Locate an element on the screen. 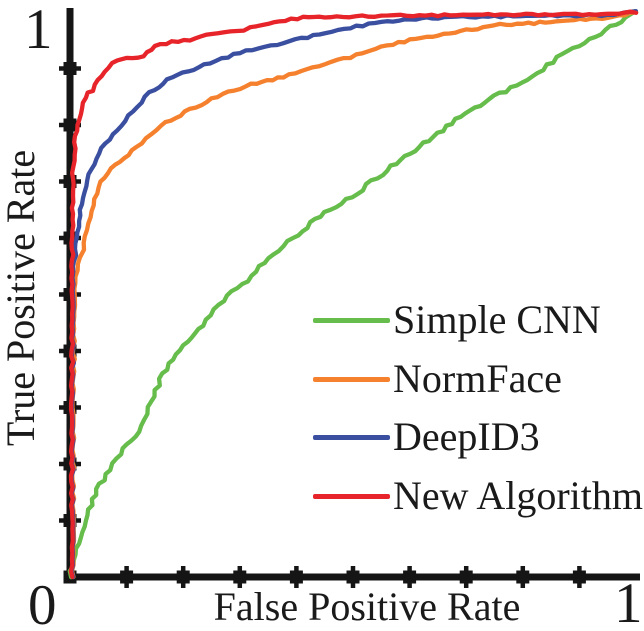 Image resolution: width=644 pixels, height=631 pixels. y-axis-max-label: 1 is located at coordinates (38, 30).